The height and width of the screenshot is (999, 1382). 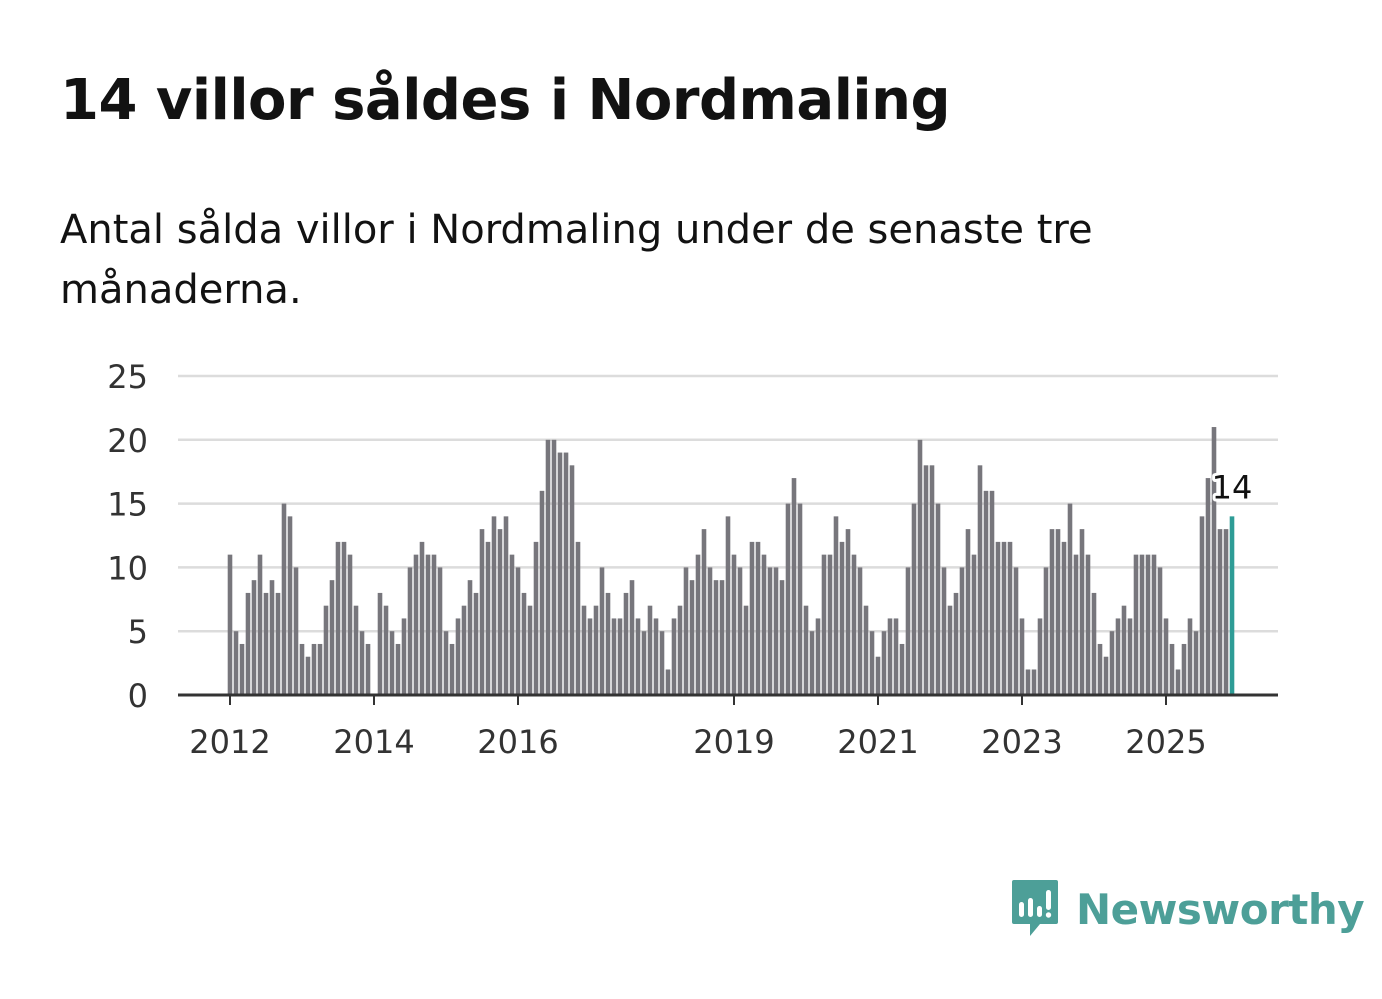 What do you see at coordinates (517, 742) in the screenshot?
I see `x-tick-label: 2016` at bounding box center [517, 742].